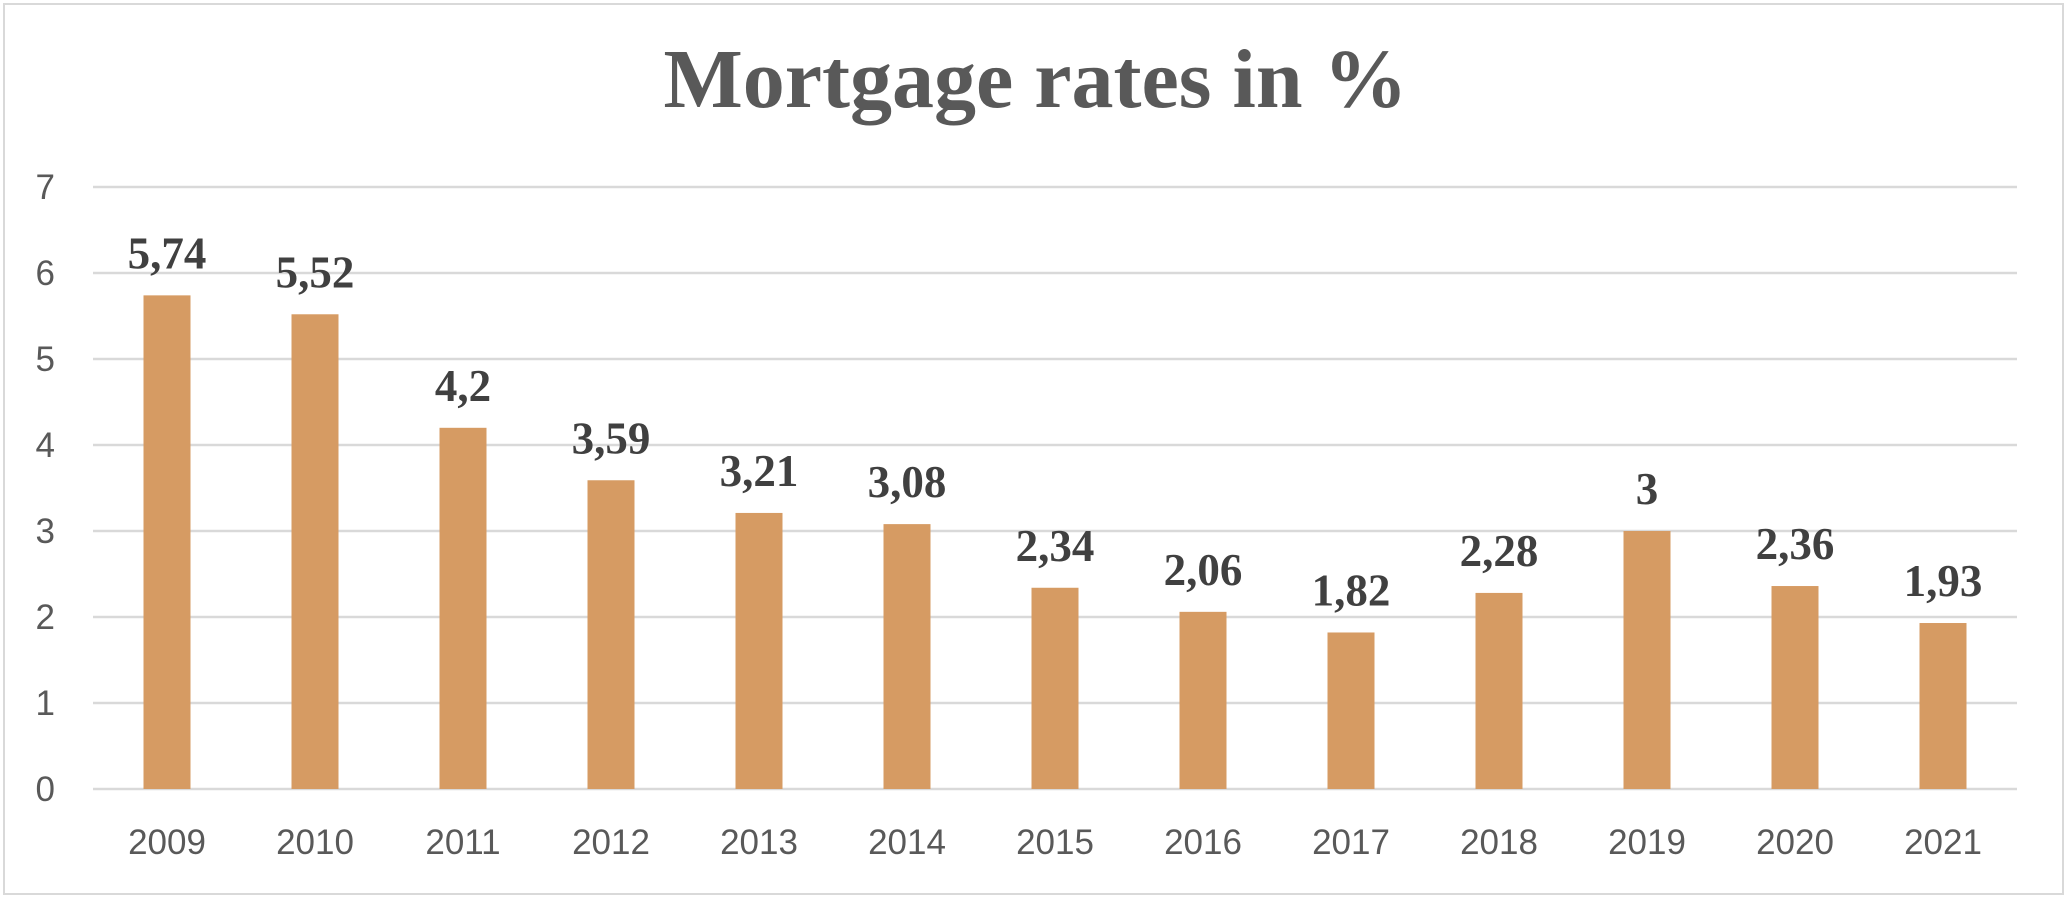  I want to click on x-tick-label: 2014, so click(907, 842).